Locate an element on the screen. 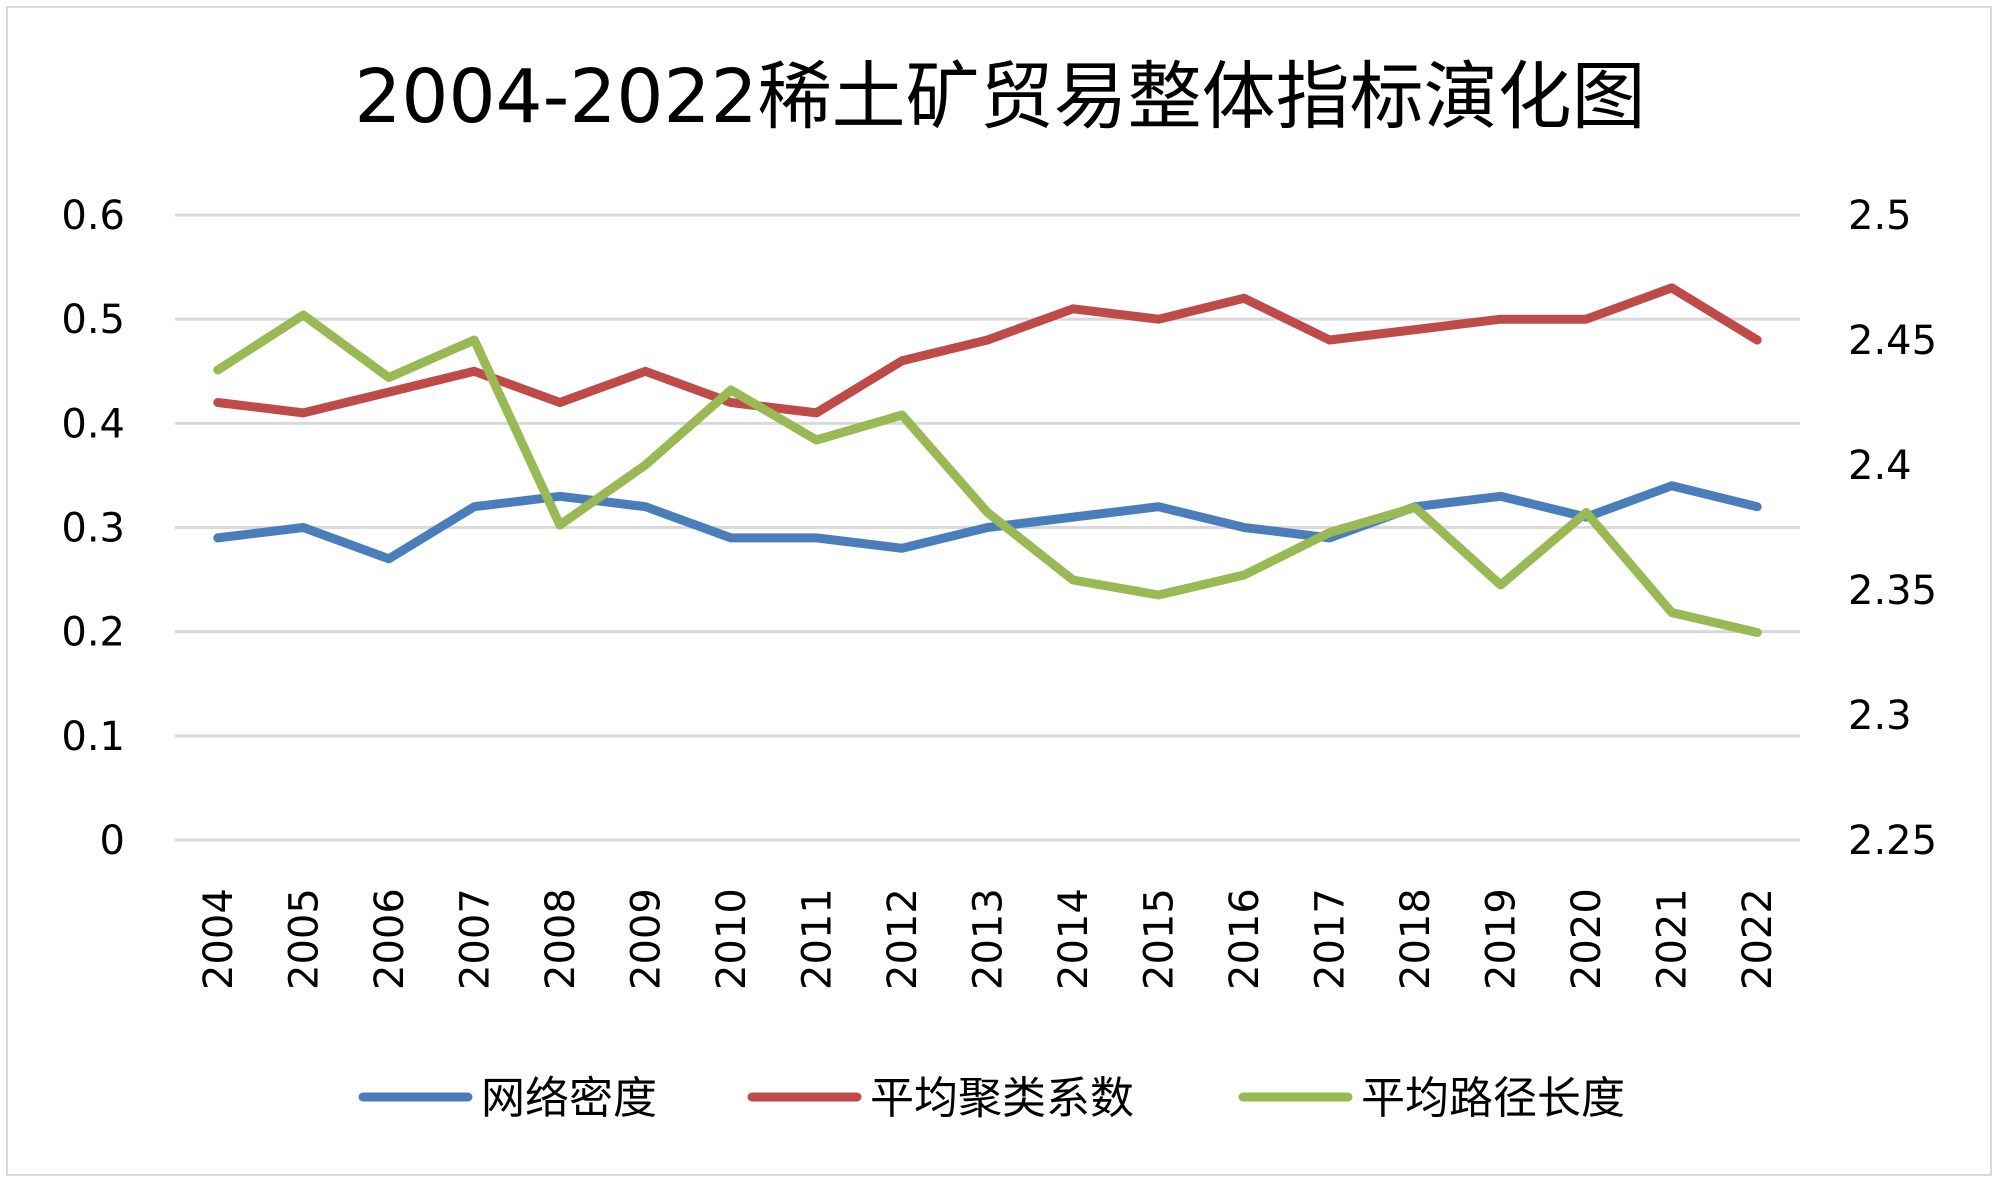 This screenshot has width=2000, height=1185. x-tick-label: 2005 is located at coordinates (304, 939).